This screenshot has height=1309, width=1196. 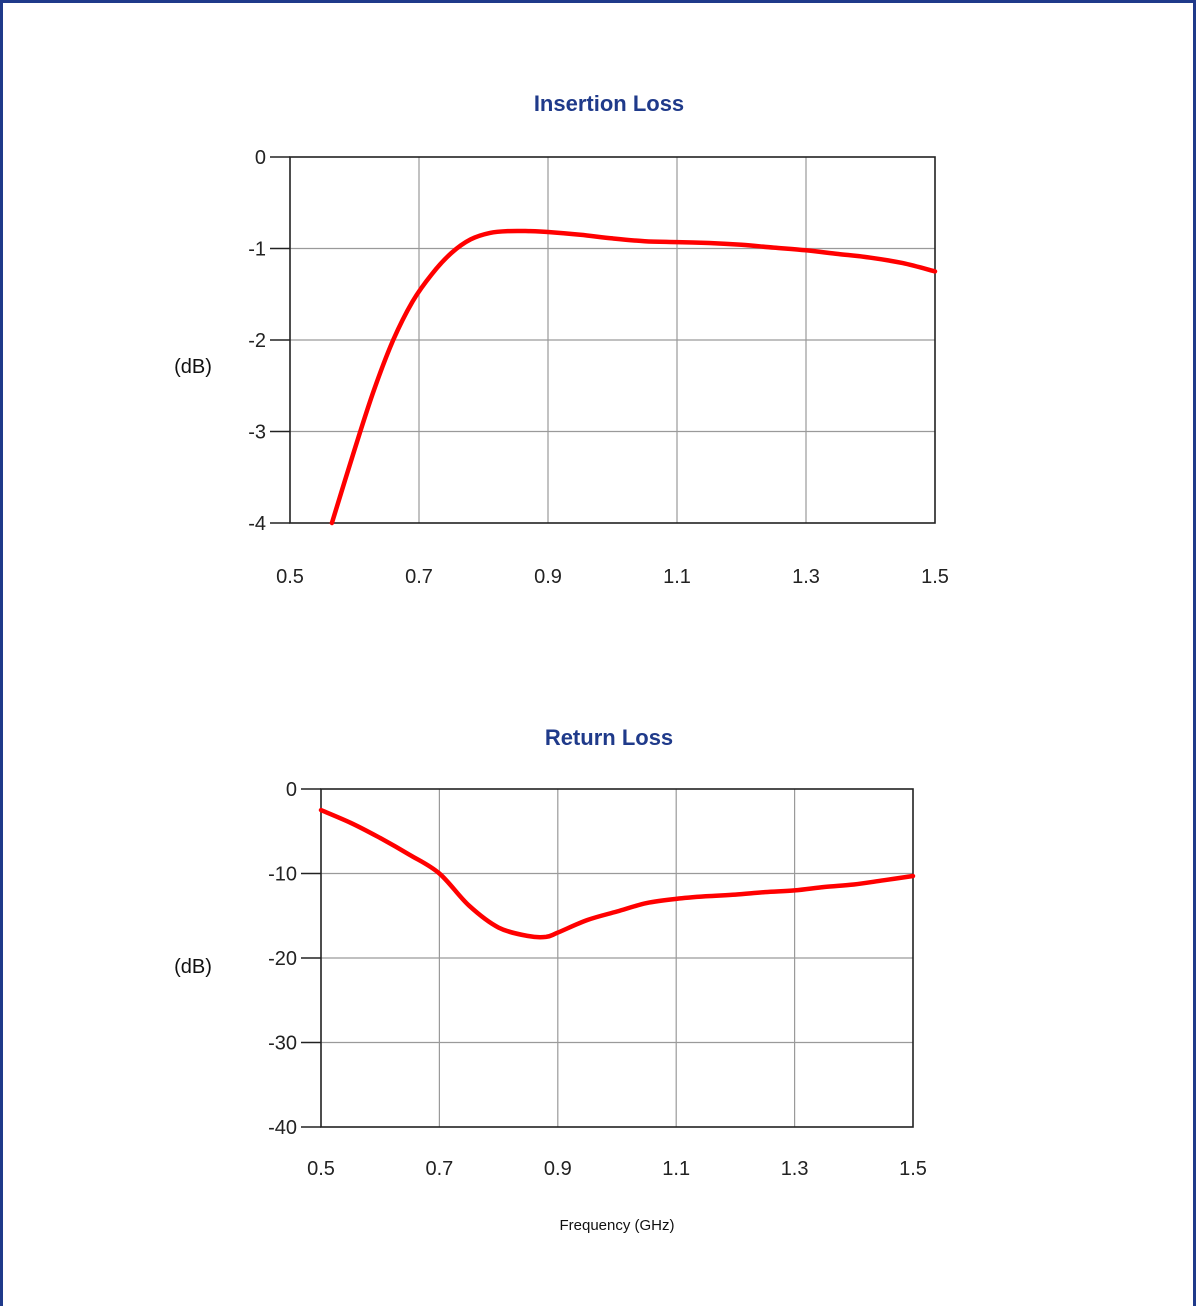 What do you see at coordinates (609, 737) in the screenshot?
I see `chart-title: Return Loss` at bounding box center [609, 737].